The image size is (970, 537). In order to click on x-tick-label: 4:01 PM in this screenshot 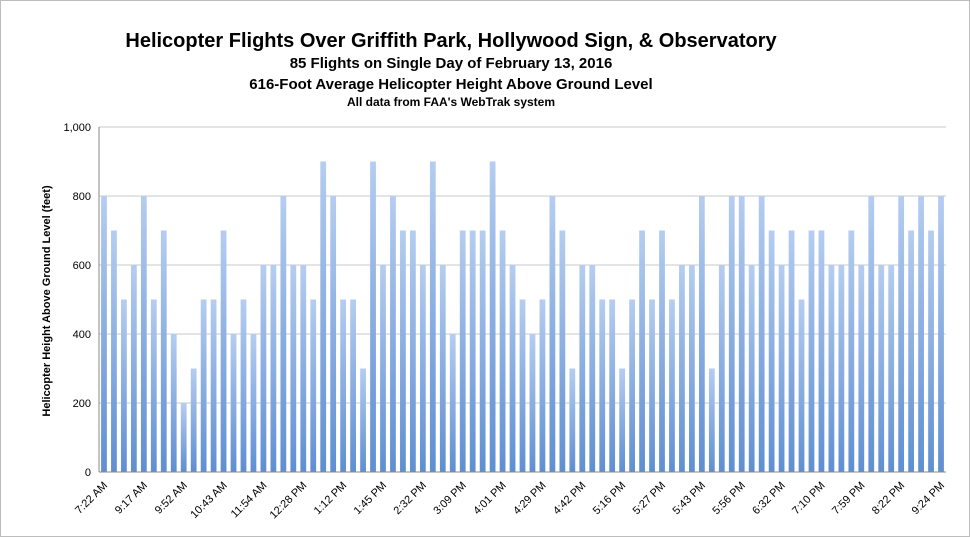, I will do `click(489, 498)`.